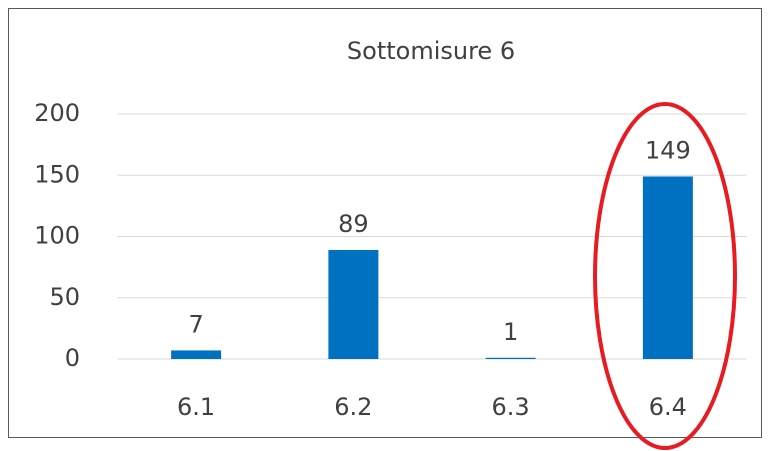  Describe the element at coordinates (668, 407) in the screenshot. I see `x-tick-label: 6.4` at that location.